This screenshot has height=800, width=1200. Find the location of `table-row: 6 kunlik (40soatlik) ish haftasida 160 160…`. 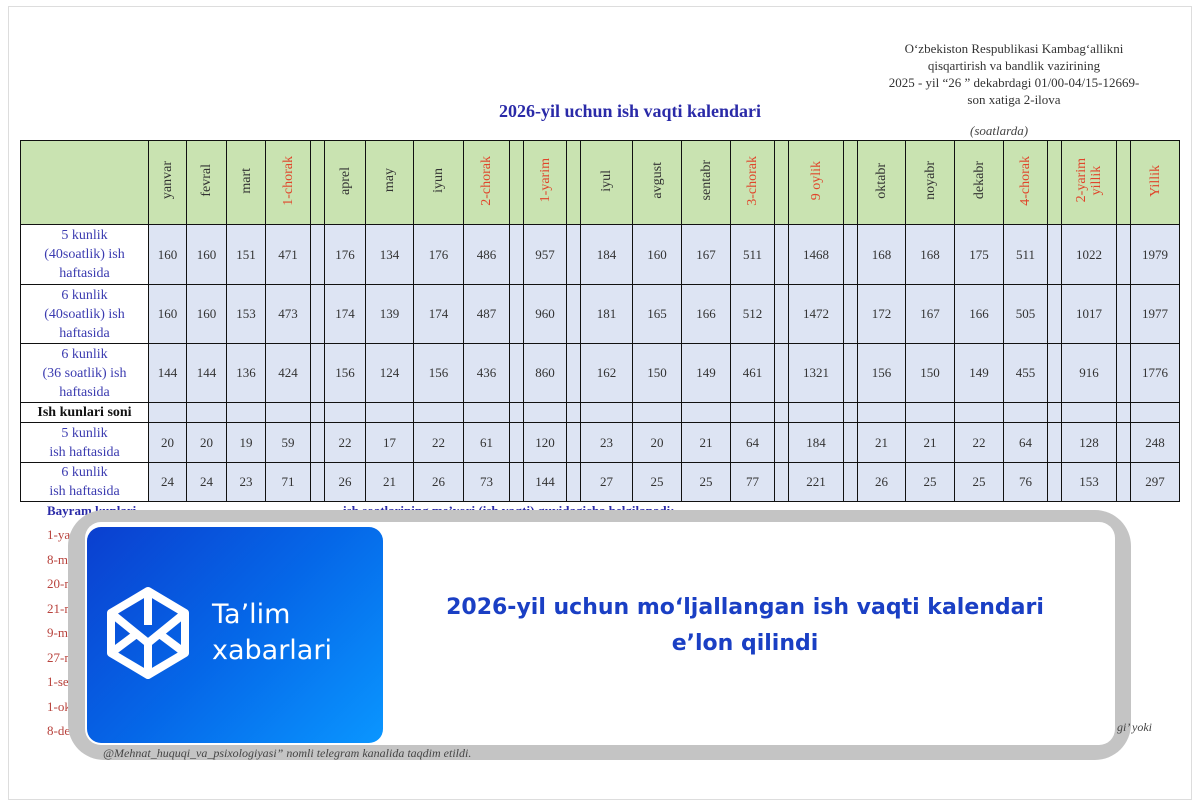

table-row: 6 kunlik (40soatlik) ish haftasida 160 160… is located at coordinates (600, 314).